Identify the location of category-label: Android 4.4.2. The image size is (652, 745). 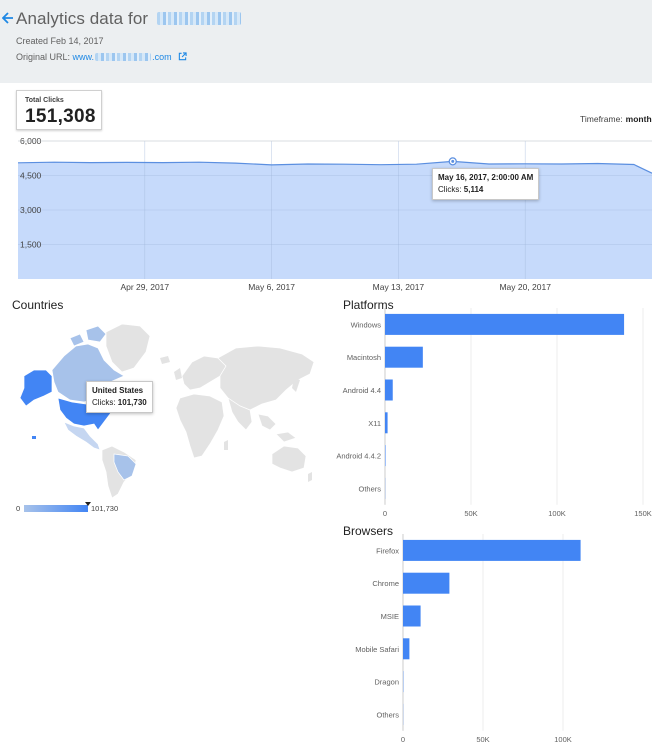
(358, 456).